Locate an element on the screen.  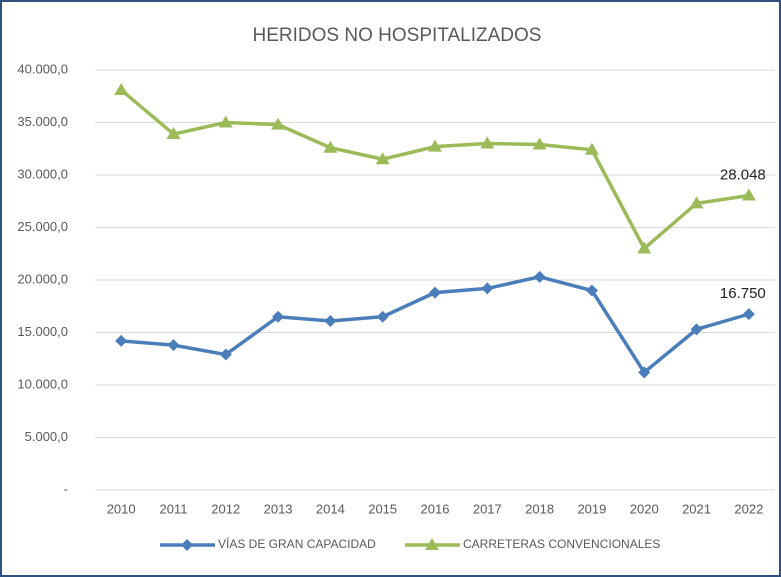
x-tick-label: 2016 is located at coordinates (435, 508).